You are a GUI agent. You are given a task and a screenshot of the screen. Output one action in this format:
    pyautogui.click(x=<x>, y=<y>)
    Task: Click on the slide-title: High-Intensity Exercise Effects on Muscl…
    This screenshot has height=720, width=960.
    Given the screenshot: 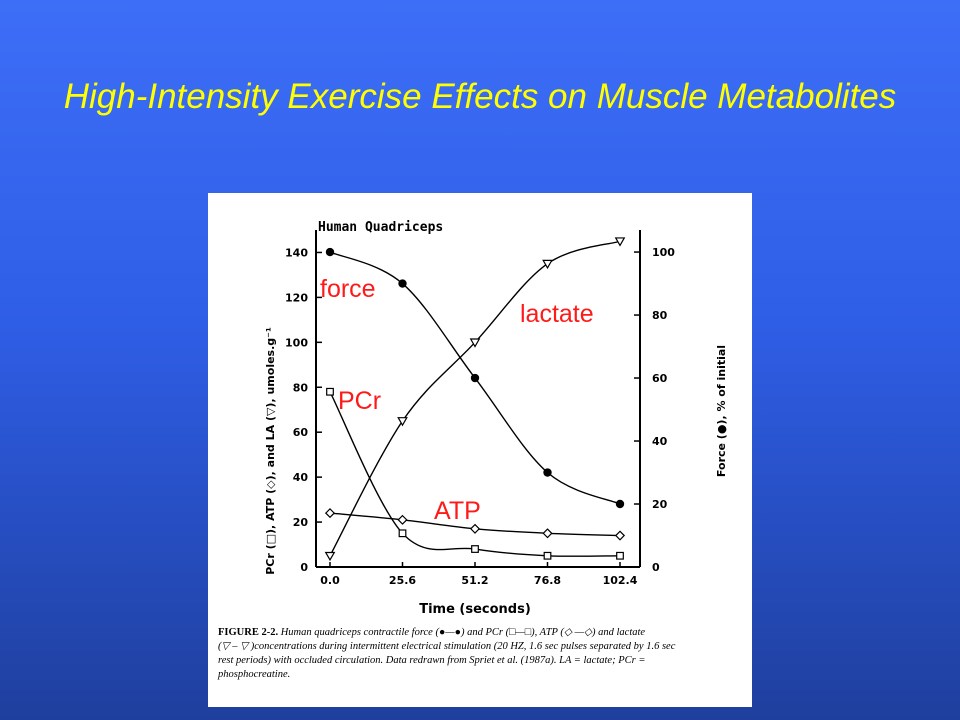 What is the action you would take?
    pyautogui.click(x=480, y=96)
    